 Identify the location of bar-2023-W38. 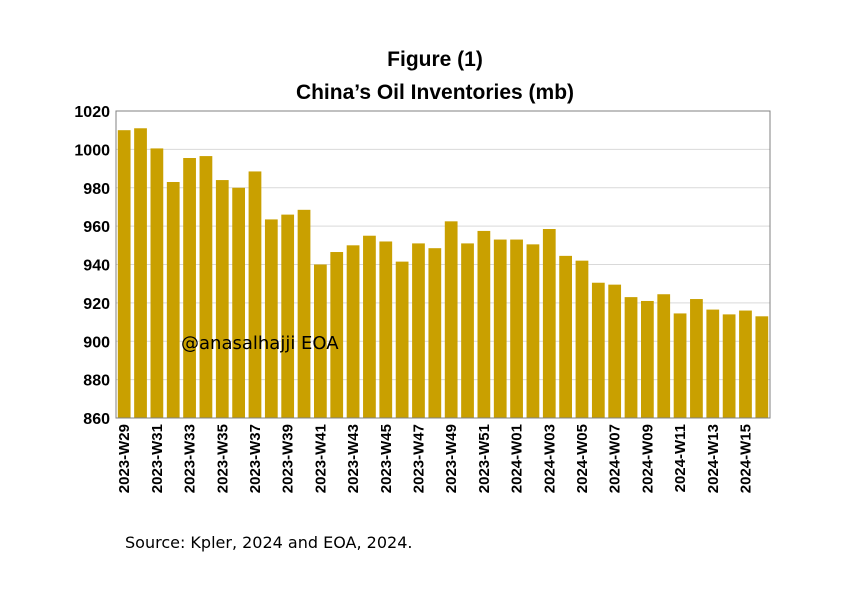
(271, 318).